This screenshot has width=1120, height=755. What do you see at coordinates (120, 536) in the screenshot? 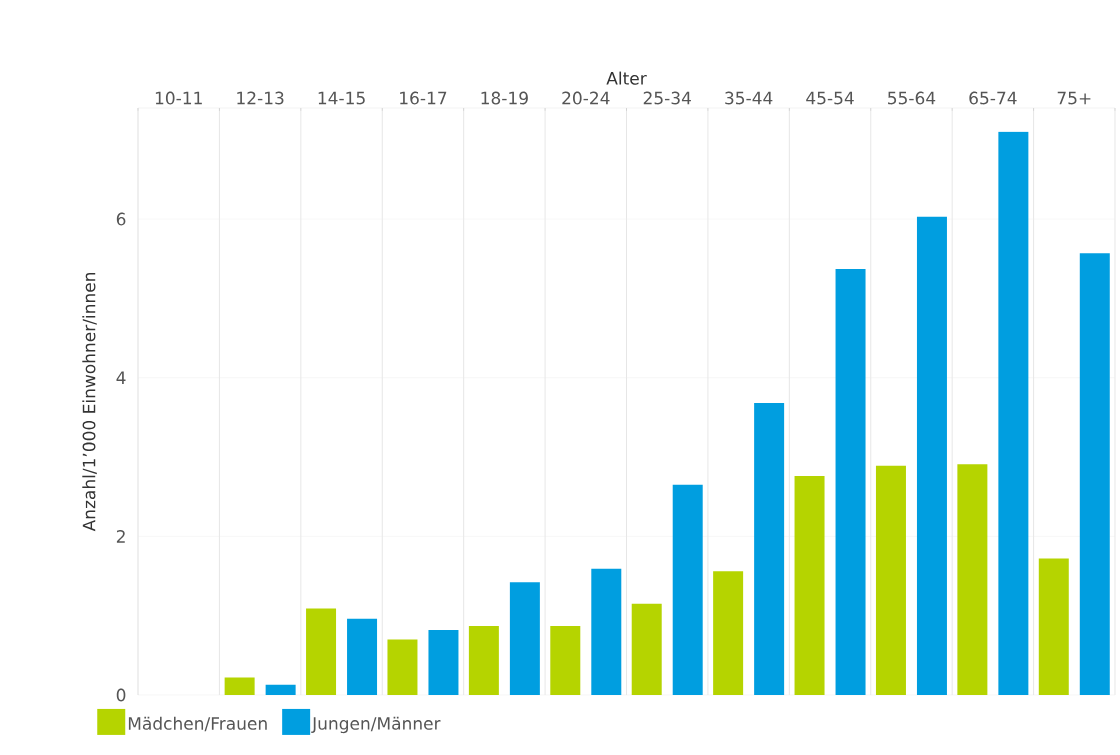
I see `y-tick-label: 2` at bounding box center [120, 536].